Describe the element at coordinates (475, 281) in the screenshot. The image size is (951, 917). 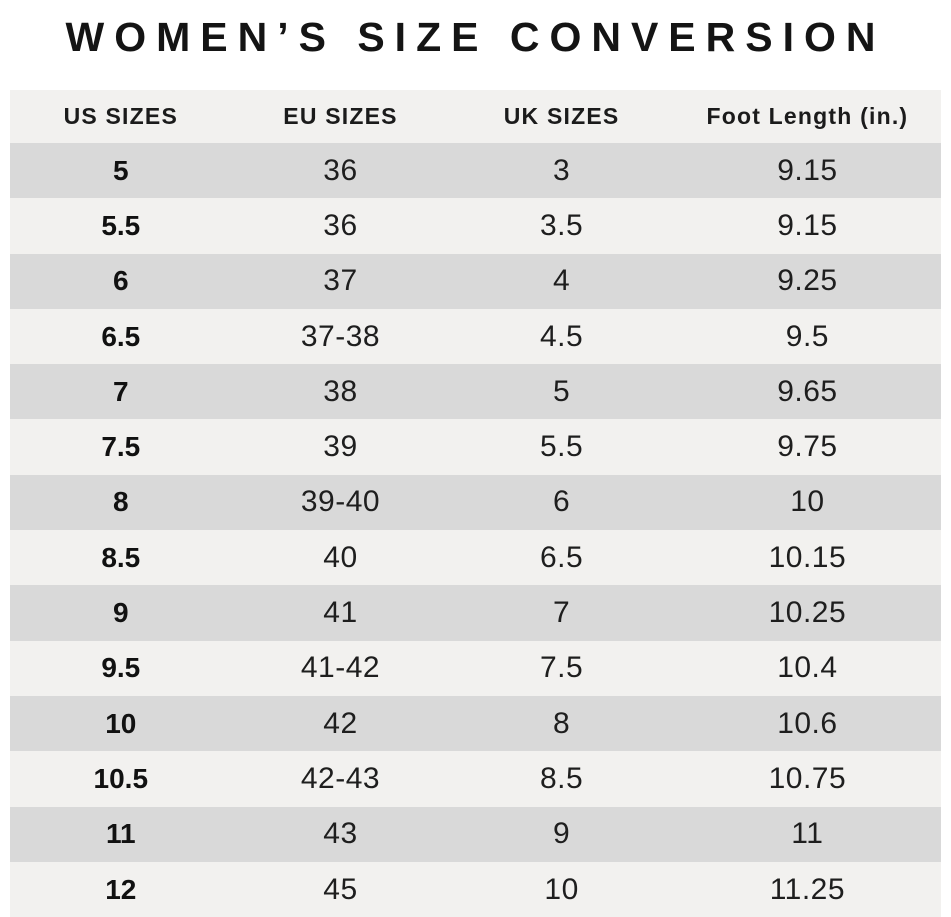
I see `table-row: 6 37 4 9.25` at that location.